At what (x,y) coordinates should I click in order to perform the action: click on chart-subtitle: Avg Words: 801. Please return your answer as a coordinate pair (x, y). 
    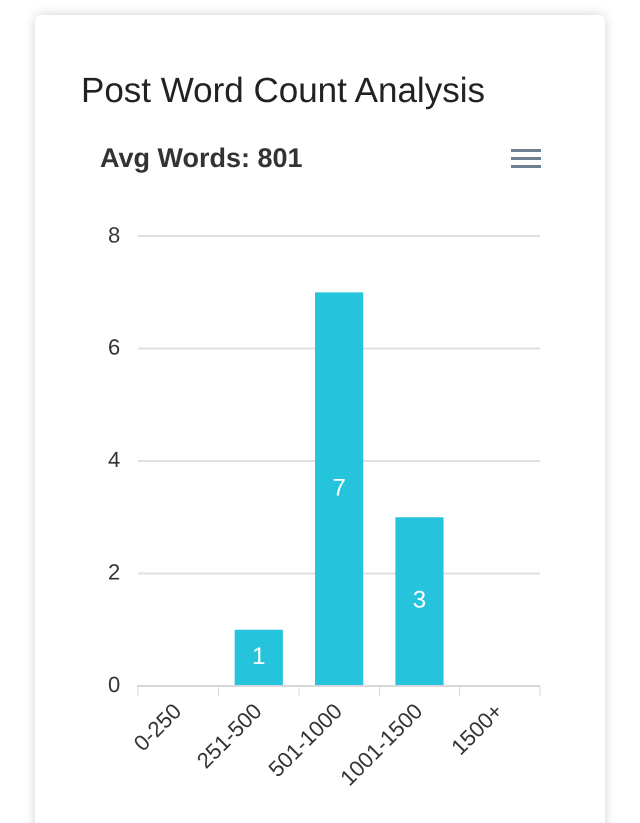
    Looking at the image, I should click on (201, 158).